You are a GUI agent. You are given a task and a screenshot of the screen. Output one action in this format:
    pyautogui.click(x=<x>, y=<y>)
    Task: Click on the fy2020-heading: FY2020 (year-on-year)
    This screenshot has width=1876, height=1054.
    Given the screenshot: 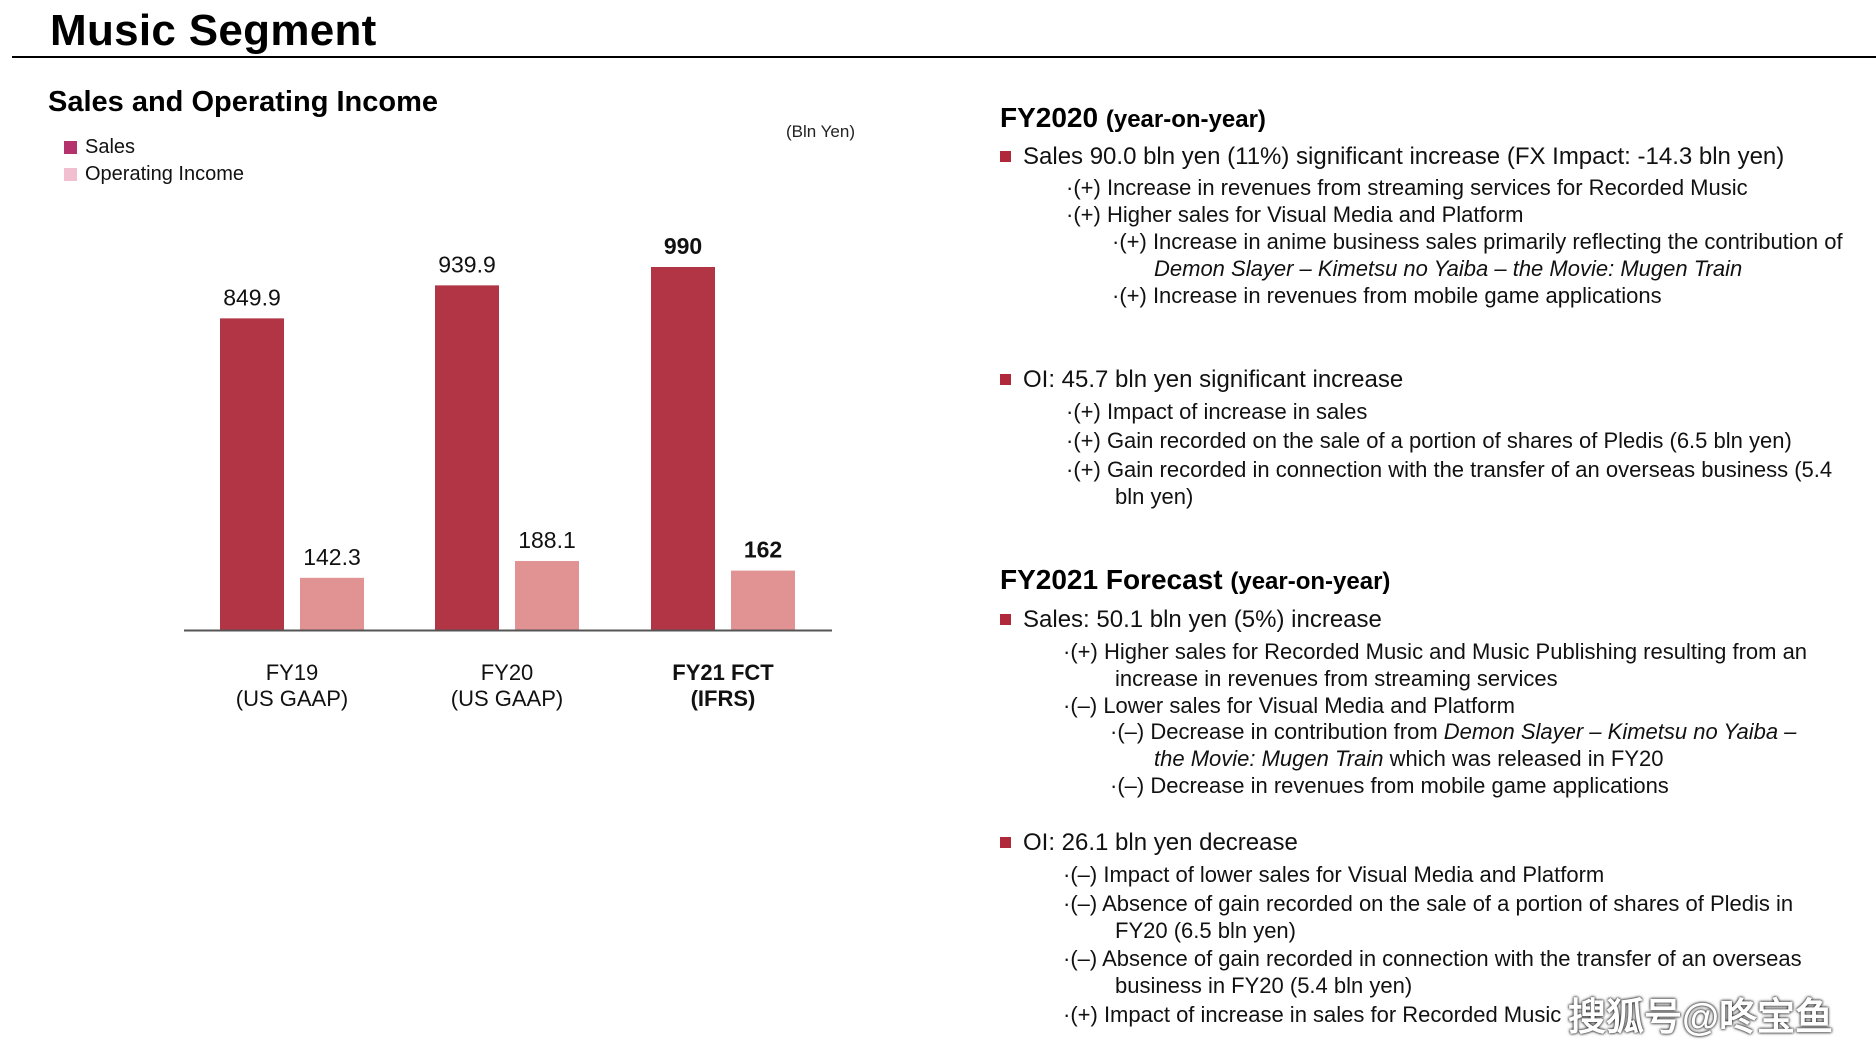 What is the action you would take?
    pyautogui.click(x=1133, y=118)
    